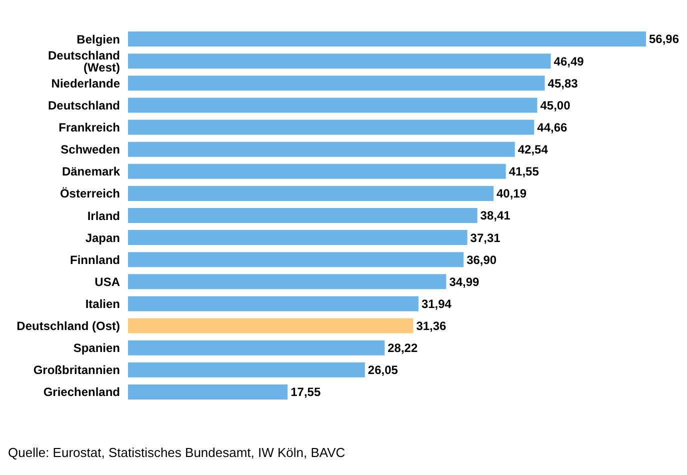 Image resolution: width=687 pixels, height=475 pixels. Describe the element at coordinates (81, 392) in the screenshot. I see `y-tick-label: Griechenland` at that location.